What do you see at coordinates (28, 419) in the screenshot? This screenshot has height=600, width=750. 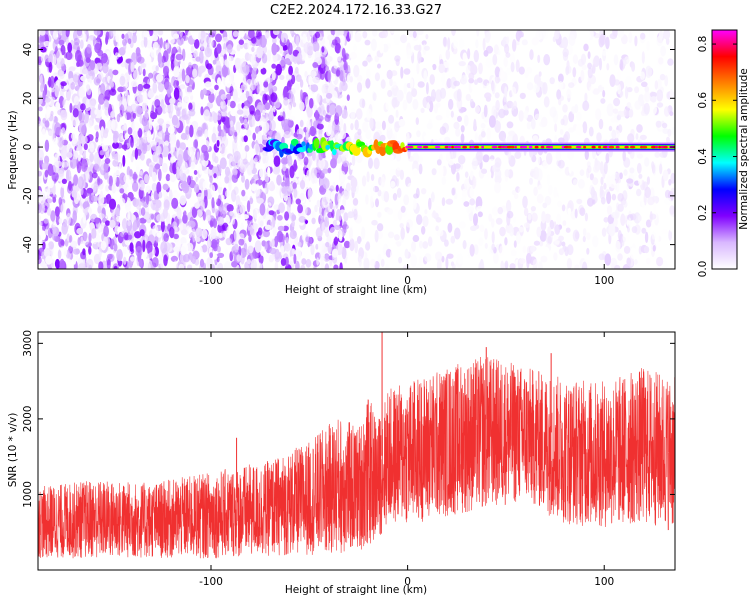 I see `snr-y-tick-label: 2000` at bounding box center [28, 419].